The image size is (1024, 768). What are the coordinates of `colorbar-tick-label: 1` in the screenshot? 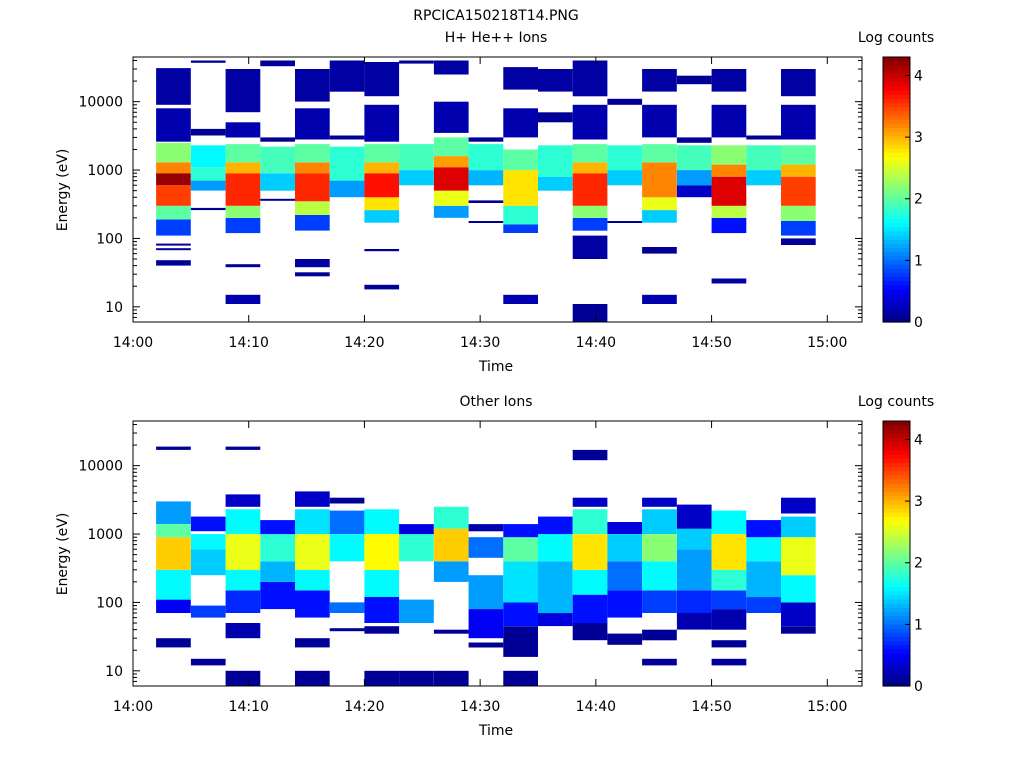 It's located at (918, 261).